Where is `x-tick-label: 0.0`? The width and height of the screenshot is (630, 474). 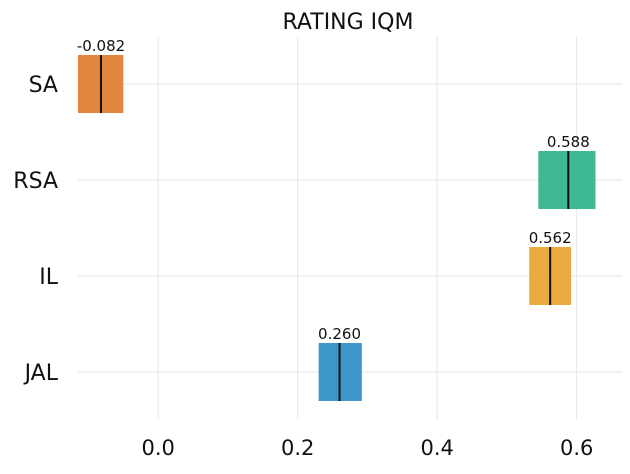 x-tick-label: 0.0 is located at coordinates (158, 448).